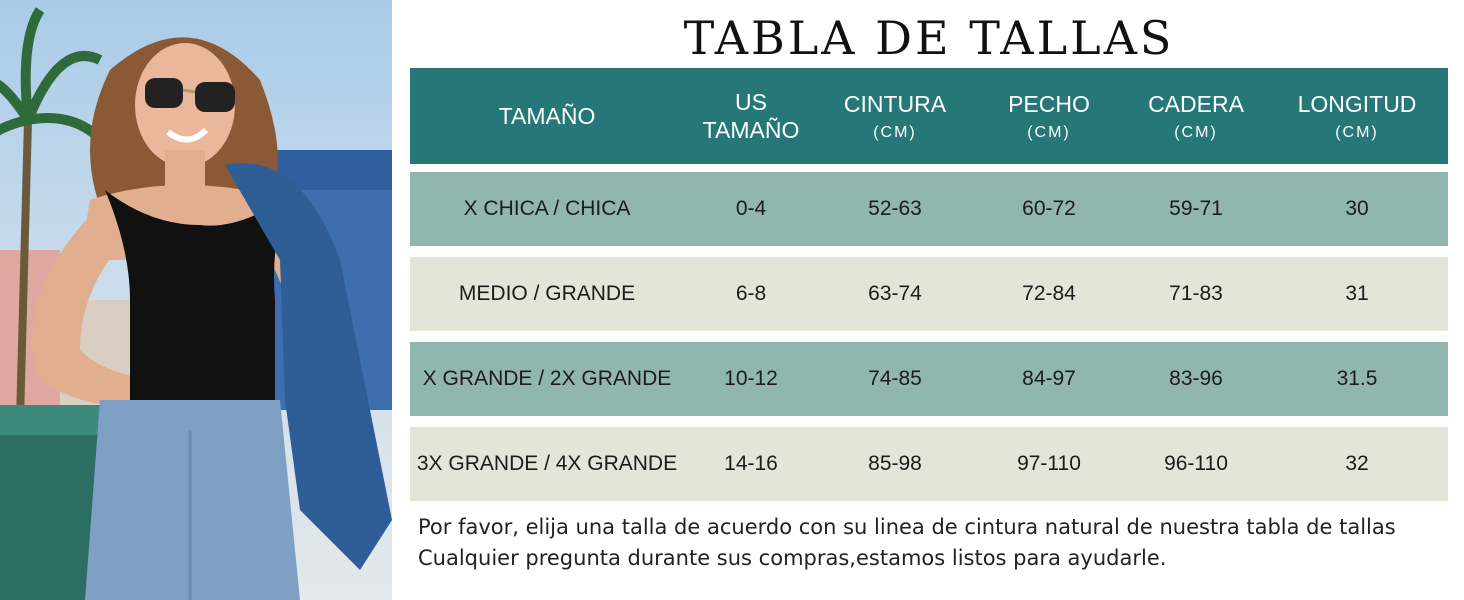  Describe the element at coordinates (1049, 104) in the screenshot. I see `column-header-label: PECHO` at that location.